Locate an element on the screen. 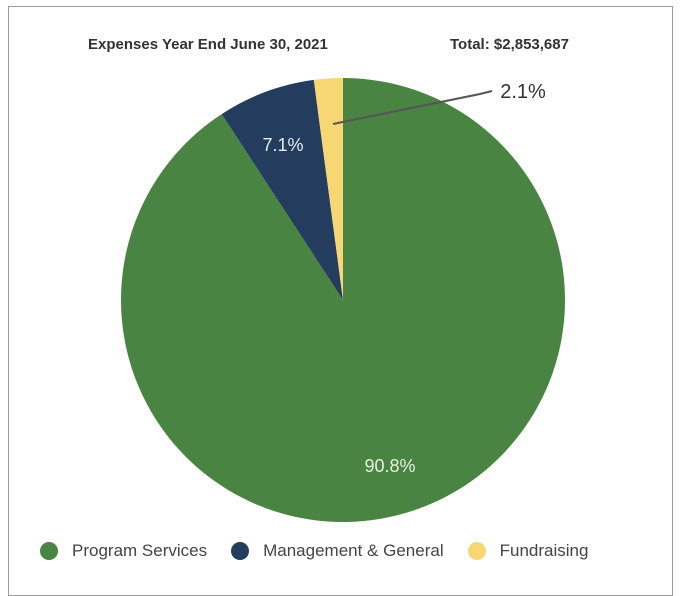 The width and height of the screenshot is (681, 596). chart-total: Total: $2,853,687 is located at coordinates (509, 44).